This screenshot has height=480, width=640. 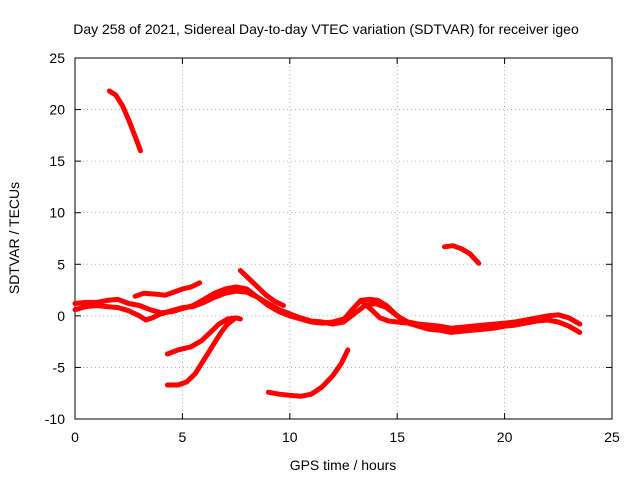 I want to click on series-arc-rise-b, so click(x=200, y=352).